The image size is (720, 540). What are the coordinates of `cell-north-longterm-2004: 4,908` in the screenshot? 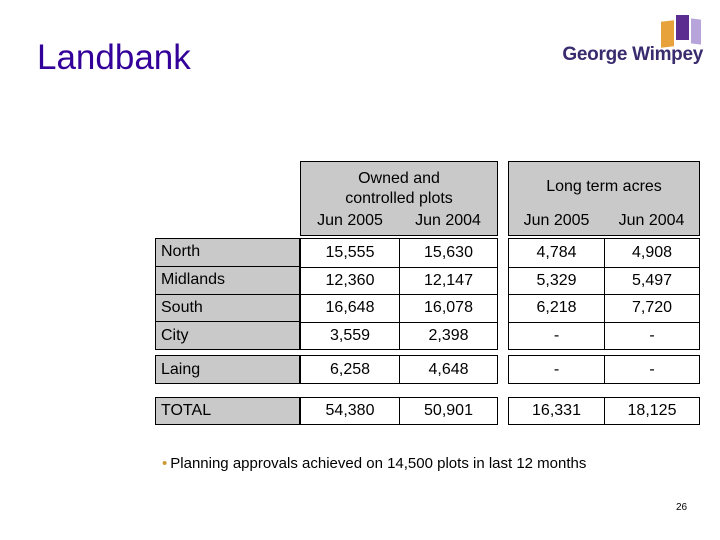 It's located at (651, 253).